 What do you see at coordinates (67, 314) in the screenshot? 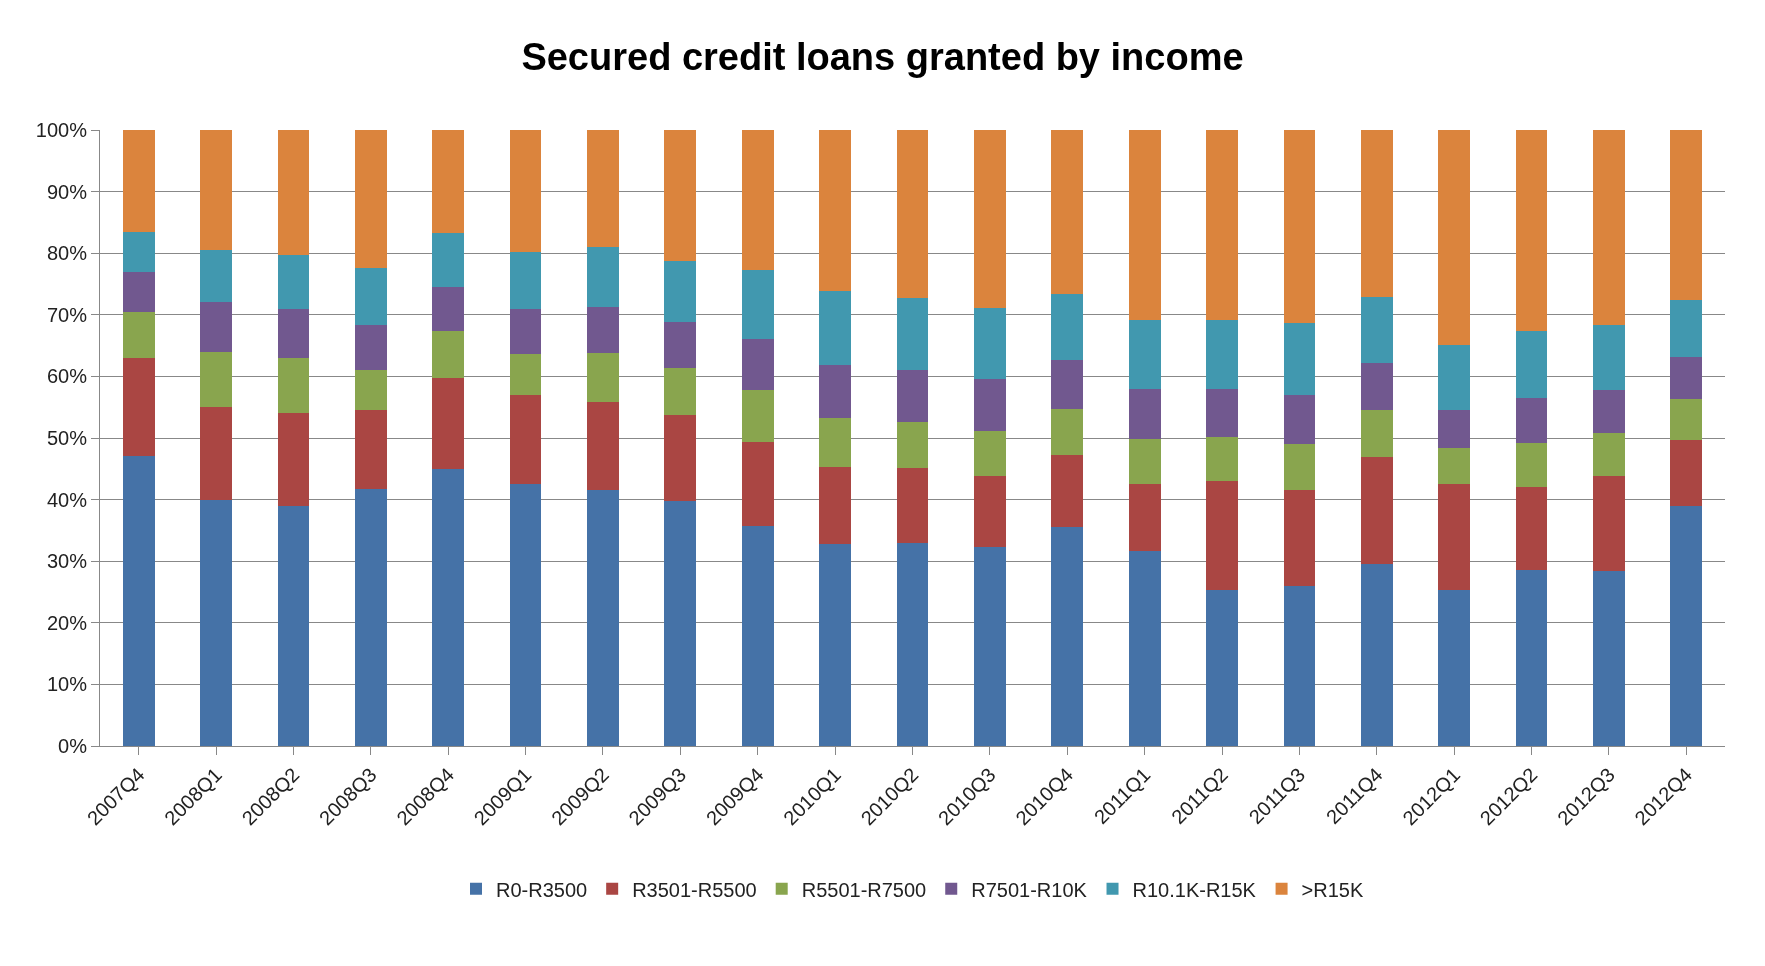
I see `y-tick-label: 70%` at bounding box center [67, 314].